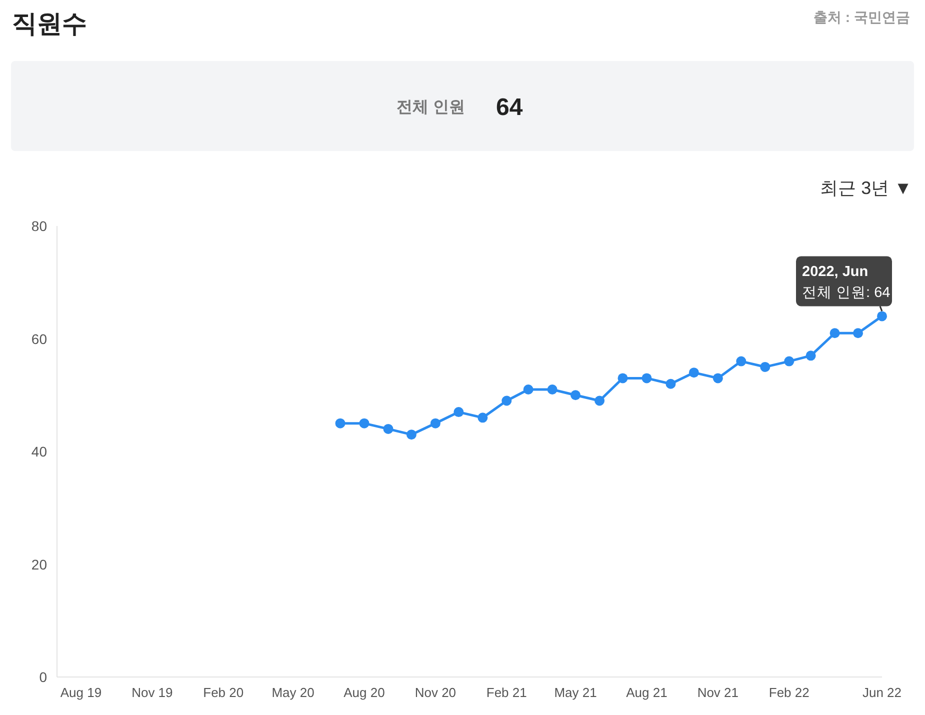  Describe the element at coordinates (81, 692) in the screenshot. I see `x-tick-label: Aug 19` at that location.